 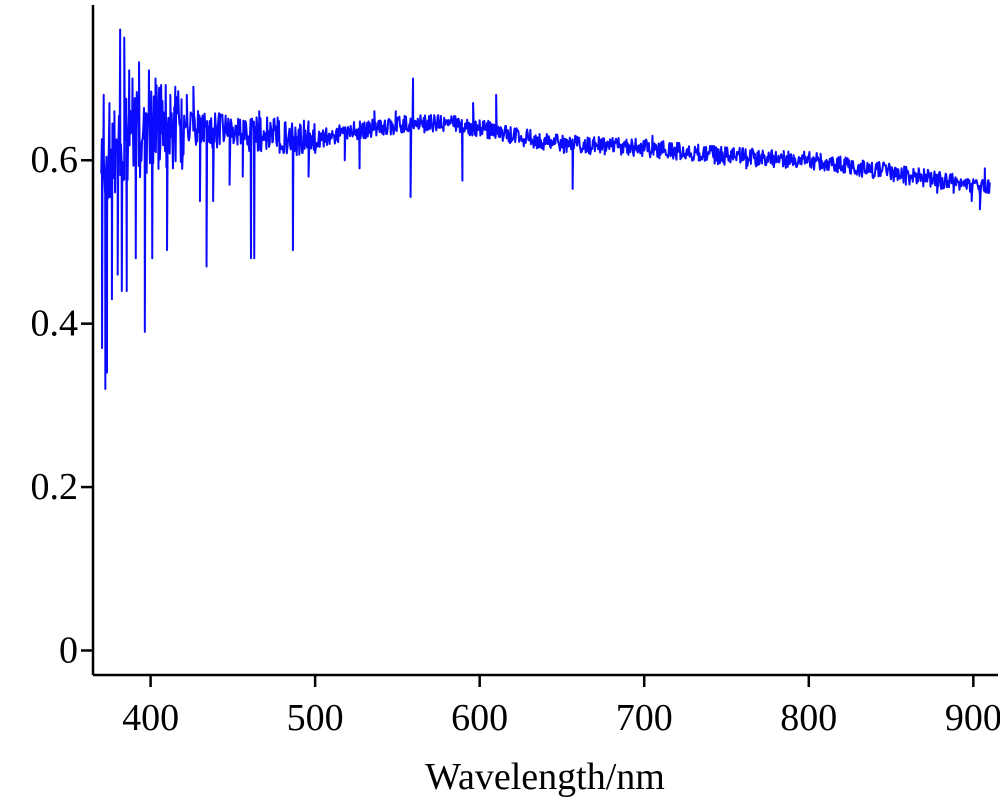 What do you see at coordinates (55, 160) in the screenshot?
I see `y-tick-label: 0.6` at bounding box center [55, 160].